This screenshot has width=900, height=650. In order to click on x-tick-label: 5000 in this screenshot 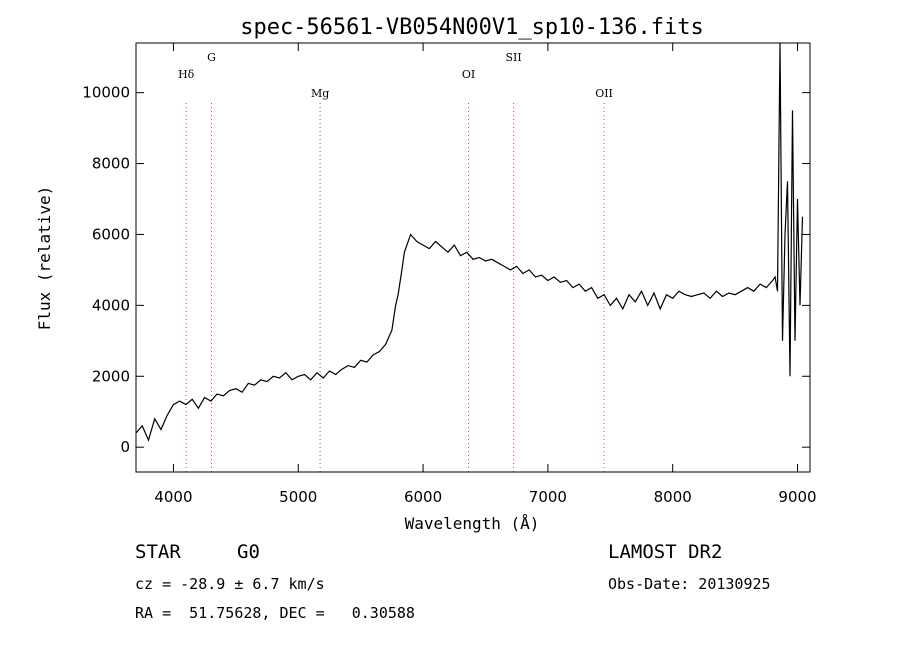, I will do `click(298, 497)`.